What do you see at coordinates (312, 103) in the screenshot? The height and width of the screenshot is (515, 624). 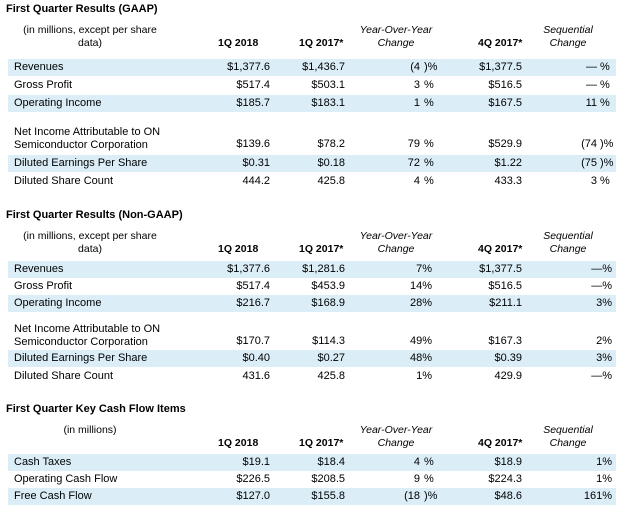 I see `table-row: Operating Income $185.7 $183.1 1% $167.5 11%` at bounding box center [312, 103].